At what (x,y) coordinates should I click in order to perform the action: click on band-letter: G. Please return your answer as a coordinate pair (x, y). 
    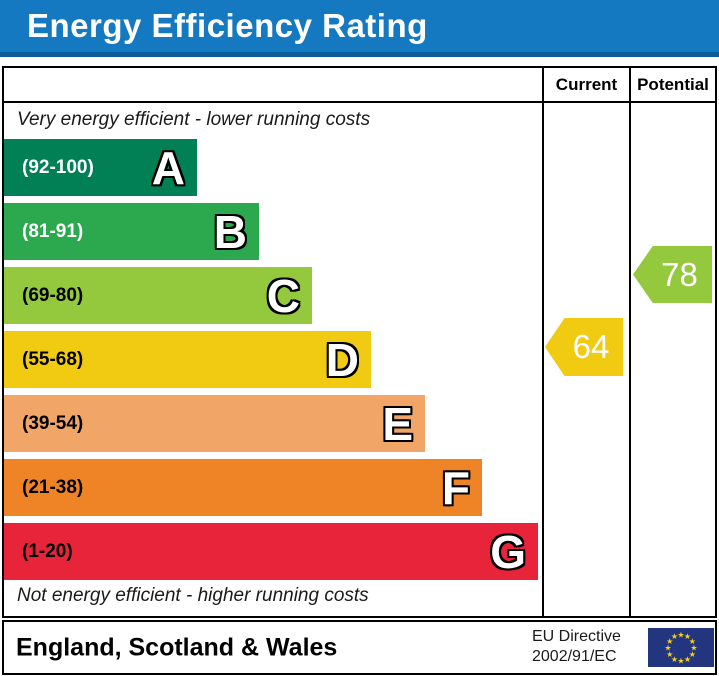
    Looking at the image, I should click on (508, 551).